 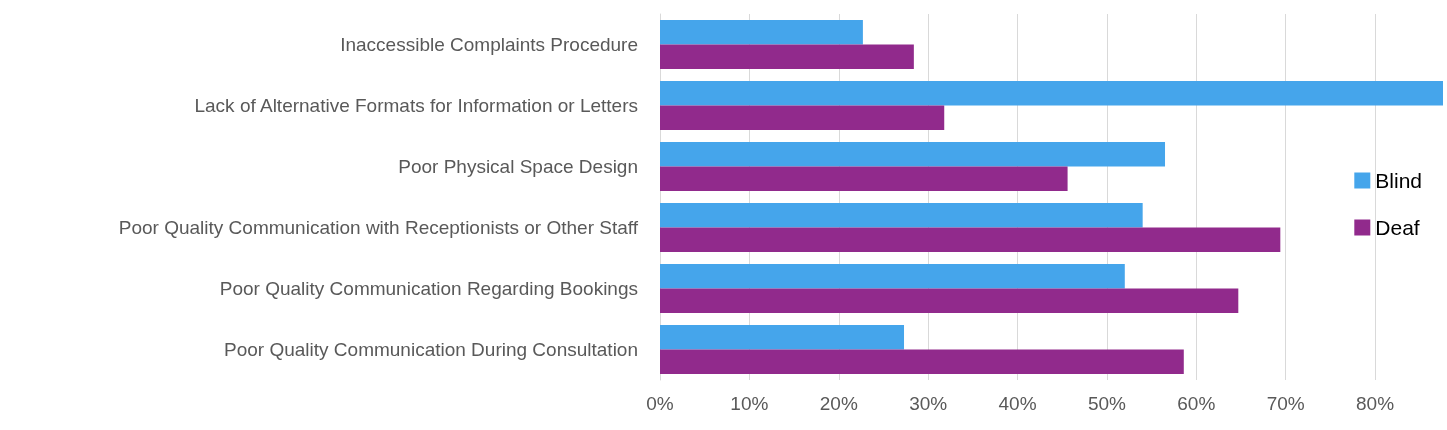 I want to click on x-tick-label: 10%, so click(x=749, y=403).